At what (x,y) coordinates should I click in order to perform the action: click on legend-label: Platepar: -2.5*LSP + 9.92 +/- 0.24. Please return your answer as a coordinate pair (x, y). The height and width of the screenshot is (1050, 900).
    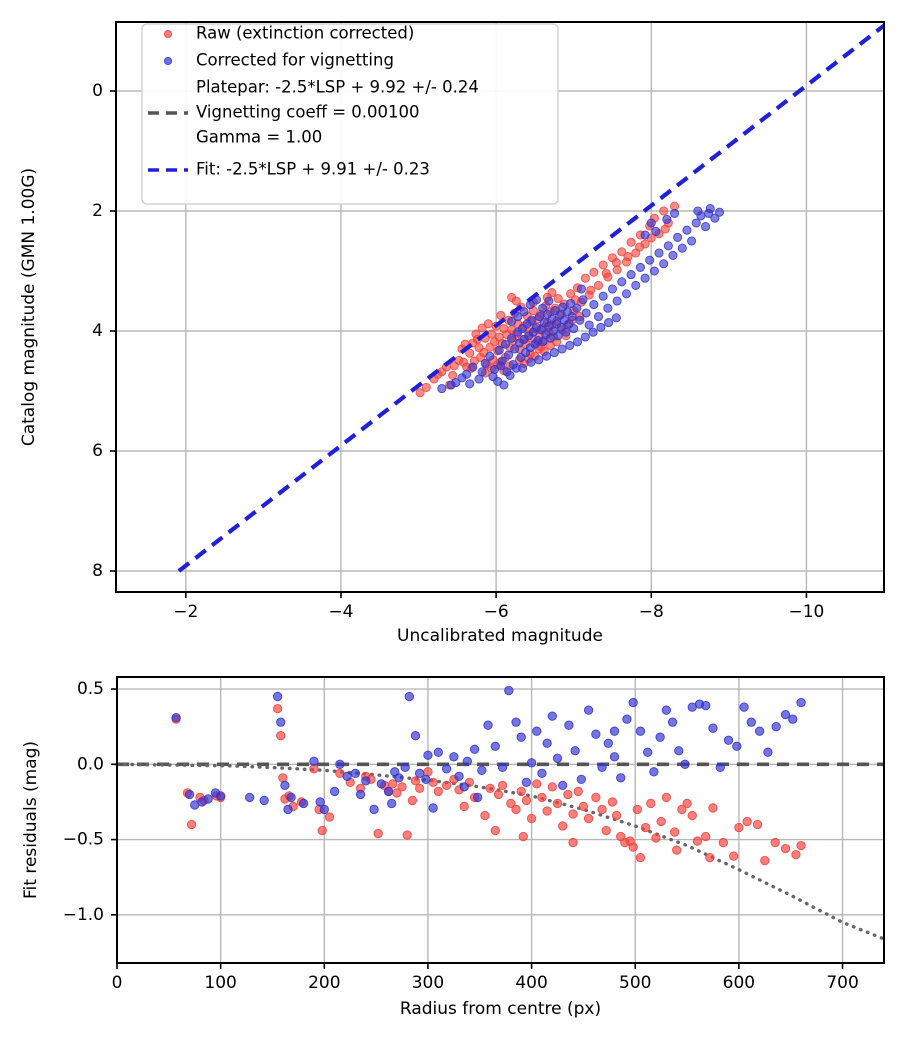
    Looking at the image, I should click on (337, 87).